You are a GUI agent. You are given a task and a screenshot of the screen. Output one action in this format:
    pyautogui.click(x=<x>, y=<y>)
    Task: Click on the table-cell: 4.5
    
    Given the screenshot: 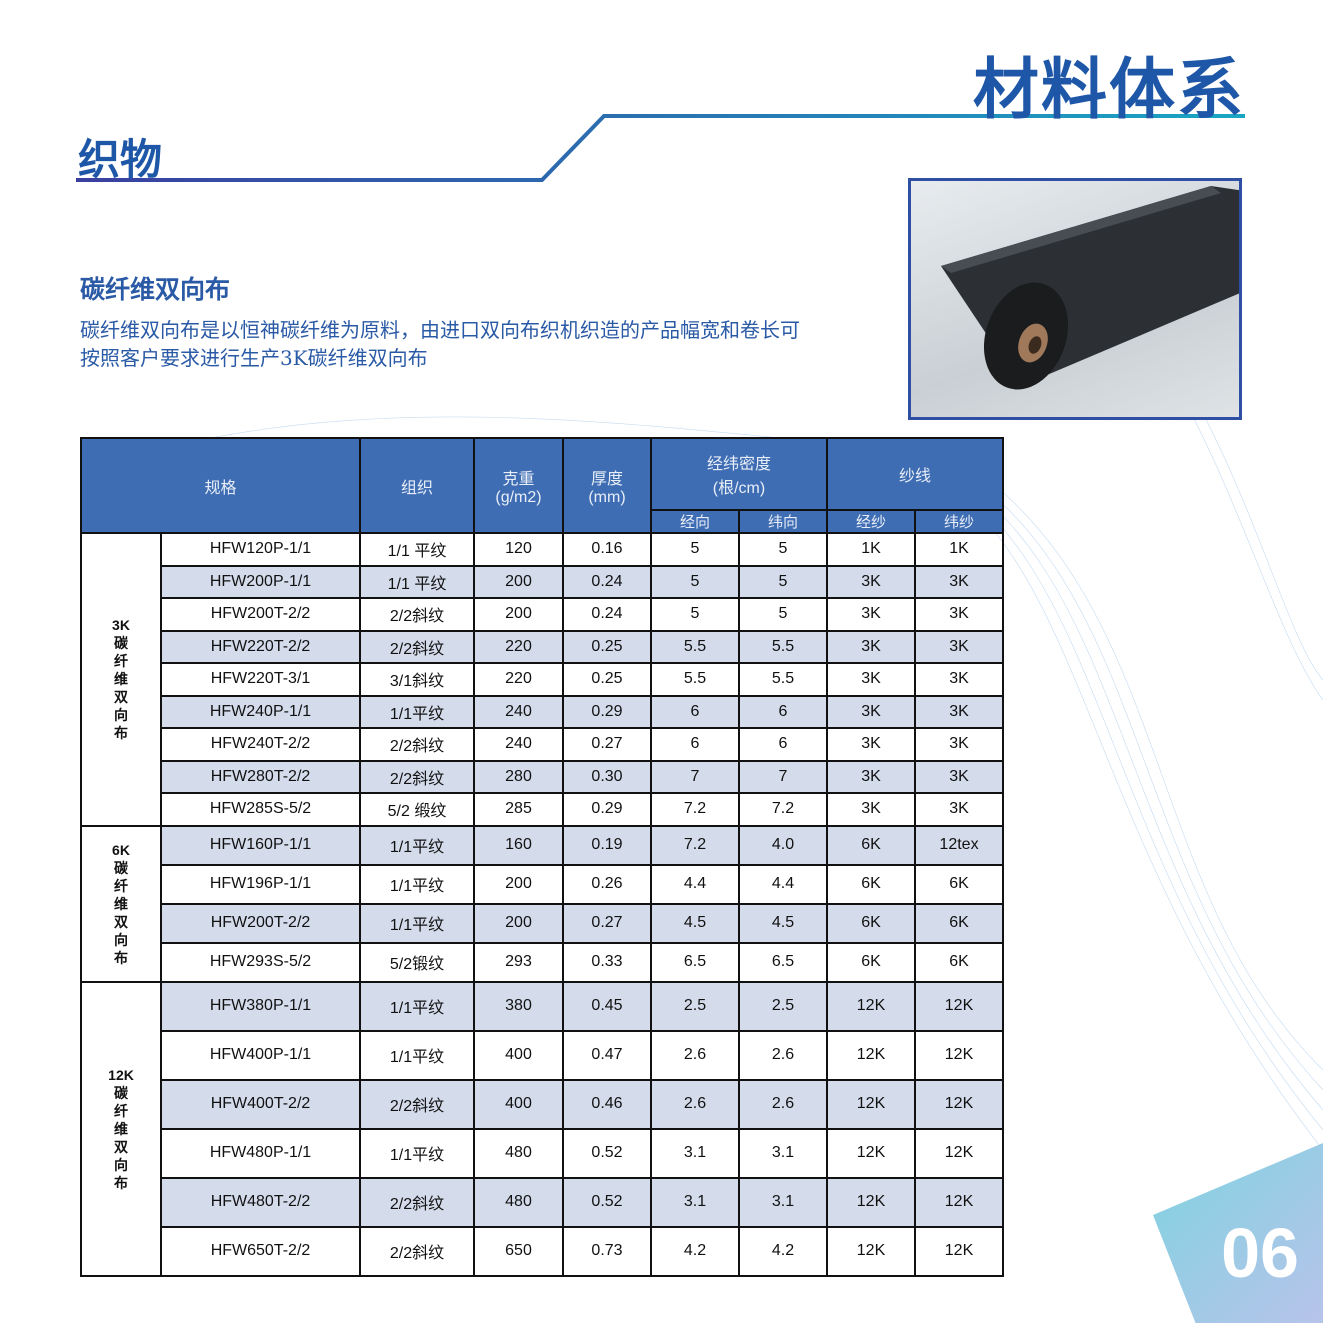 What is the action you would take?
    pyautogui.click(x=695, y=923)
    